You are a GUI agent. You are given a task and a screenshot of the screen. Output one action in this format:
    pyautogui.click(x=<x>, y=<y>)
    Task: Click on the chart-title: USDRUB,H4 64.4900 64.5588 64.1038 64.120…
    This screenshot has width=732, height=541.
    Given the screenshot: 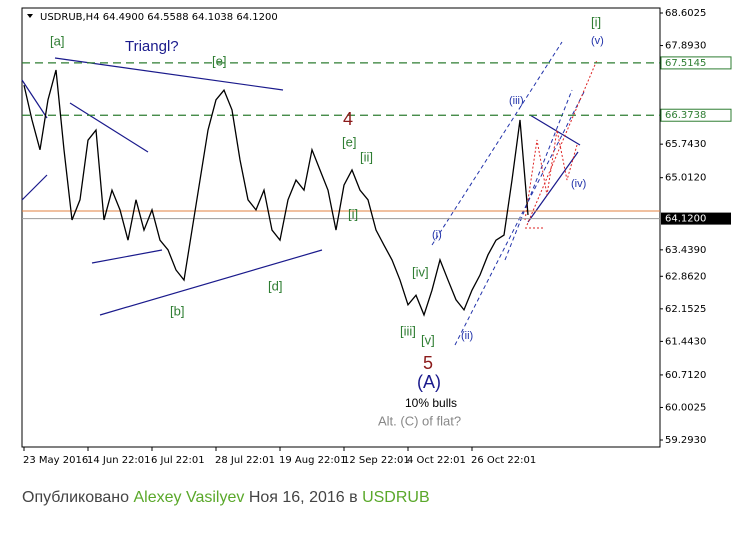 What is the action you would take?
    pyautogui.click(x=159, y=17)
    